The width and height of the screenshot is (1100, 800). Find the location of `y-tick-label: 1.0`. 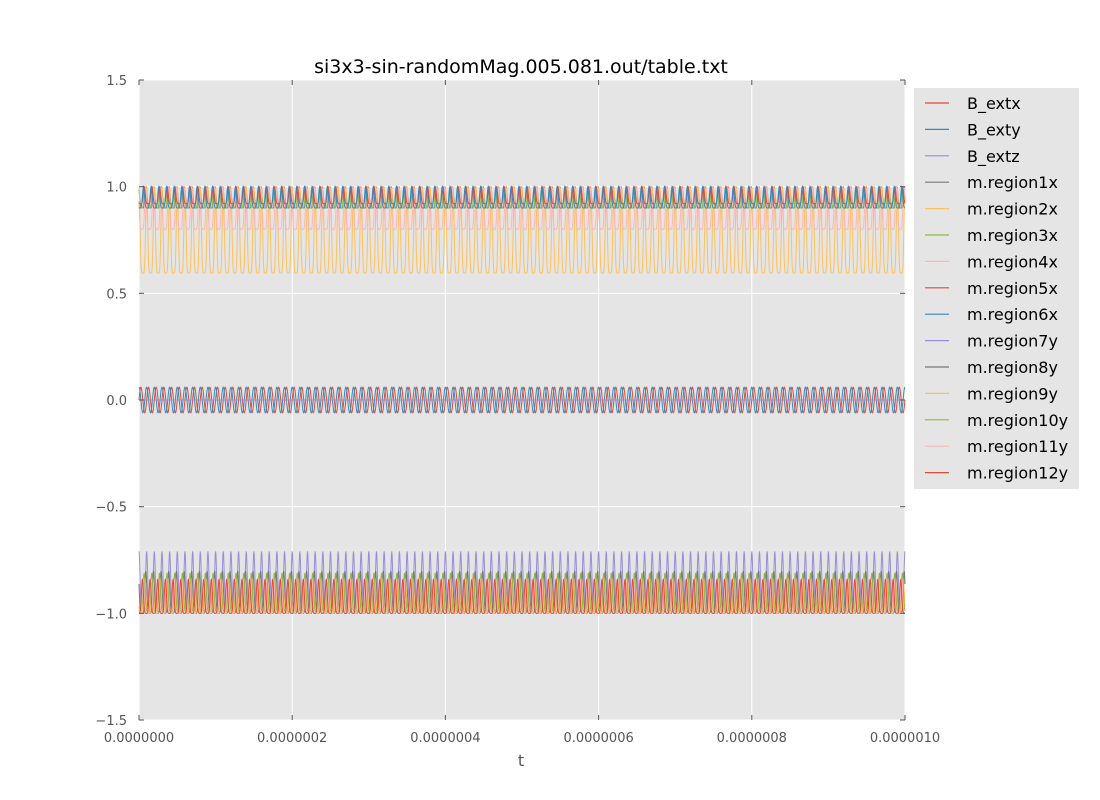

y-tick-label: 1.0 is located at coordinates (116, 188).